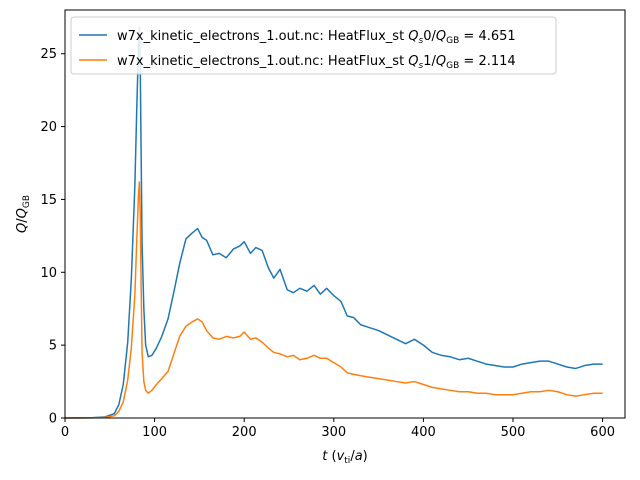 The image size is (640, 480). What do you see at coordinates (244, 432) in the screenshot?
I see `x-tick-label: 200` at bounding box center [244, 432].